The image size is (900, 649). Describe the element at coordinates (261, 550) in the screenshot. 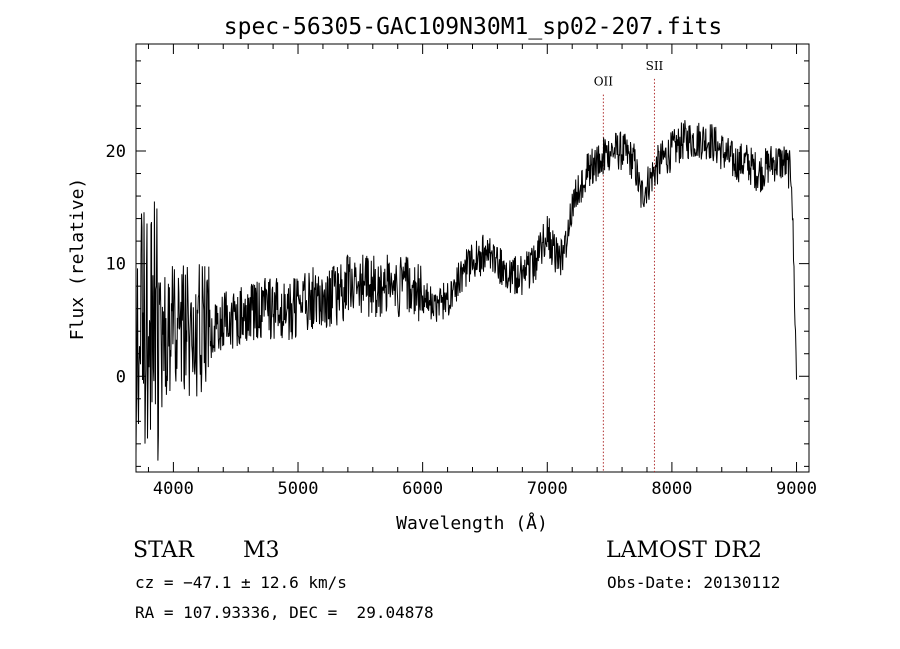

I see `subclass-label: M3` at that location.